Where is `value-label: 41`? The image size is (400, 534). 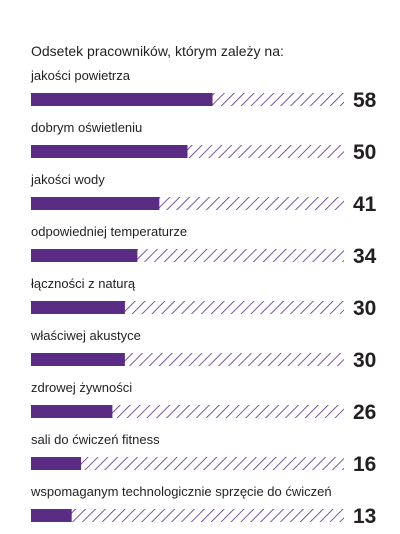 value-label: 41 is located at coordinates (365, 204).